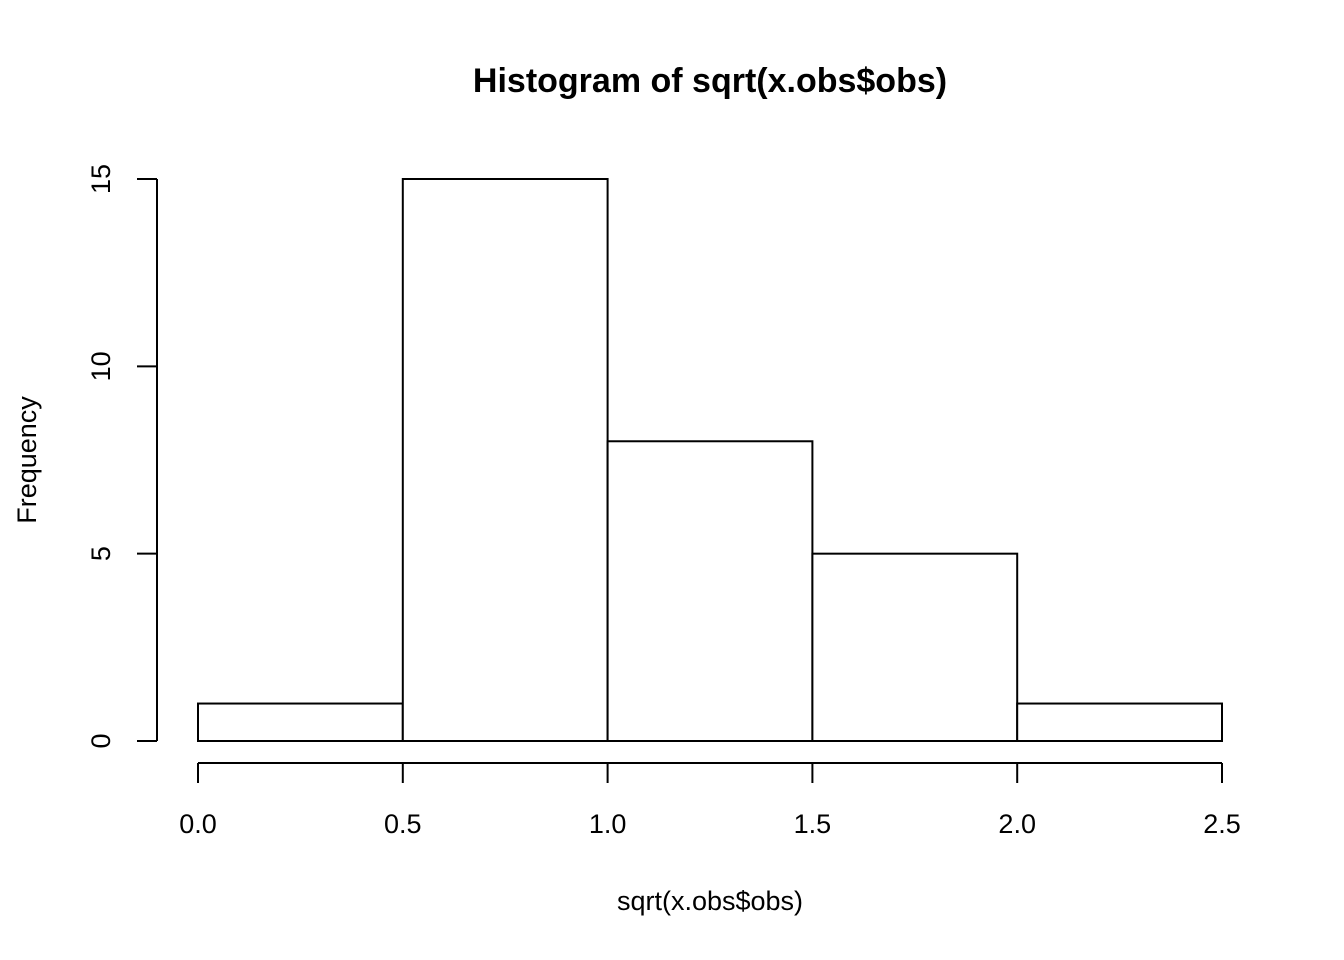 The image size is (1344, 960). I want to click on x-tick-label: 1.5, so click(813, 824).